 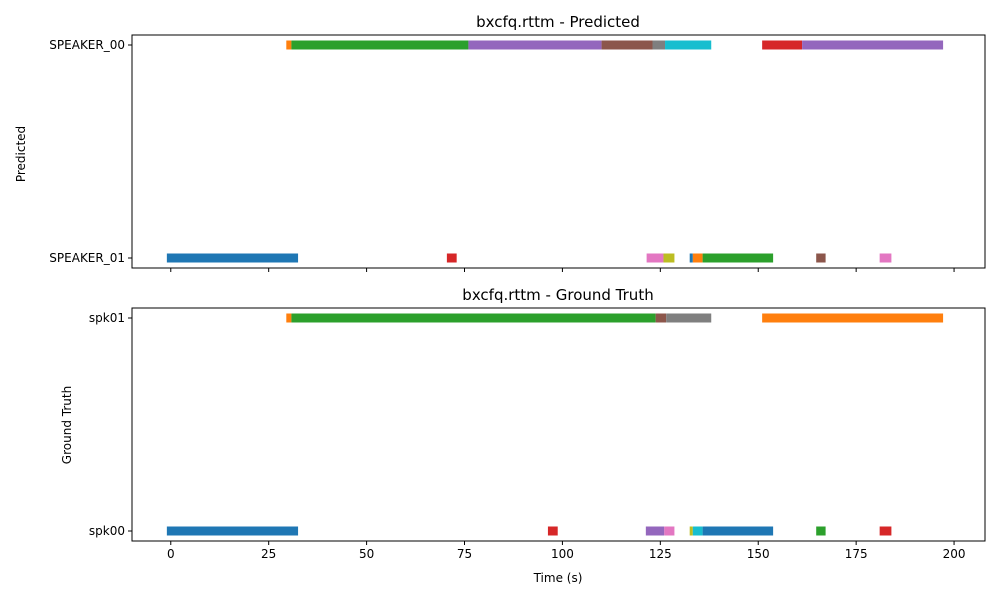 I want to click on ground-truth-xtick-label: 50, so click(x=366, y=554).